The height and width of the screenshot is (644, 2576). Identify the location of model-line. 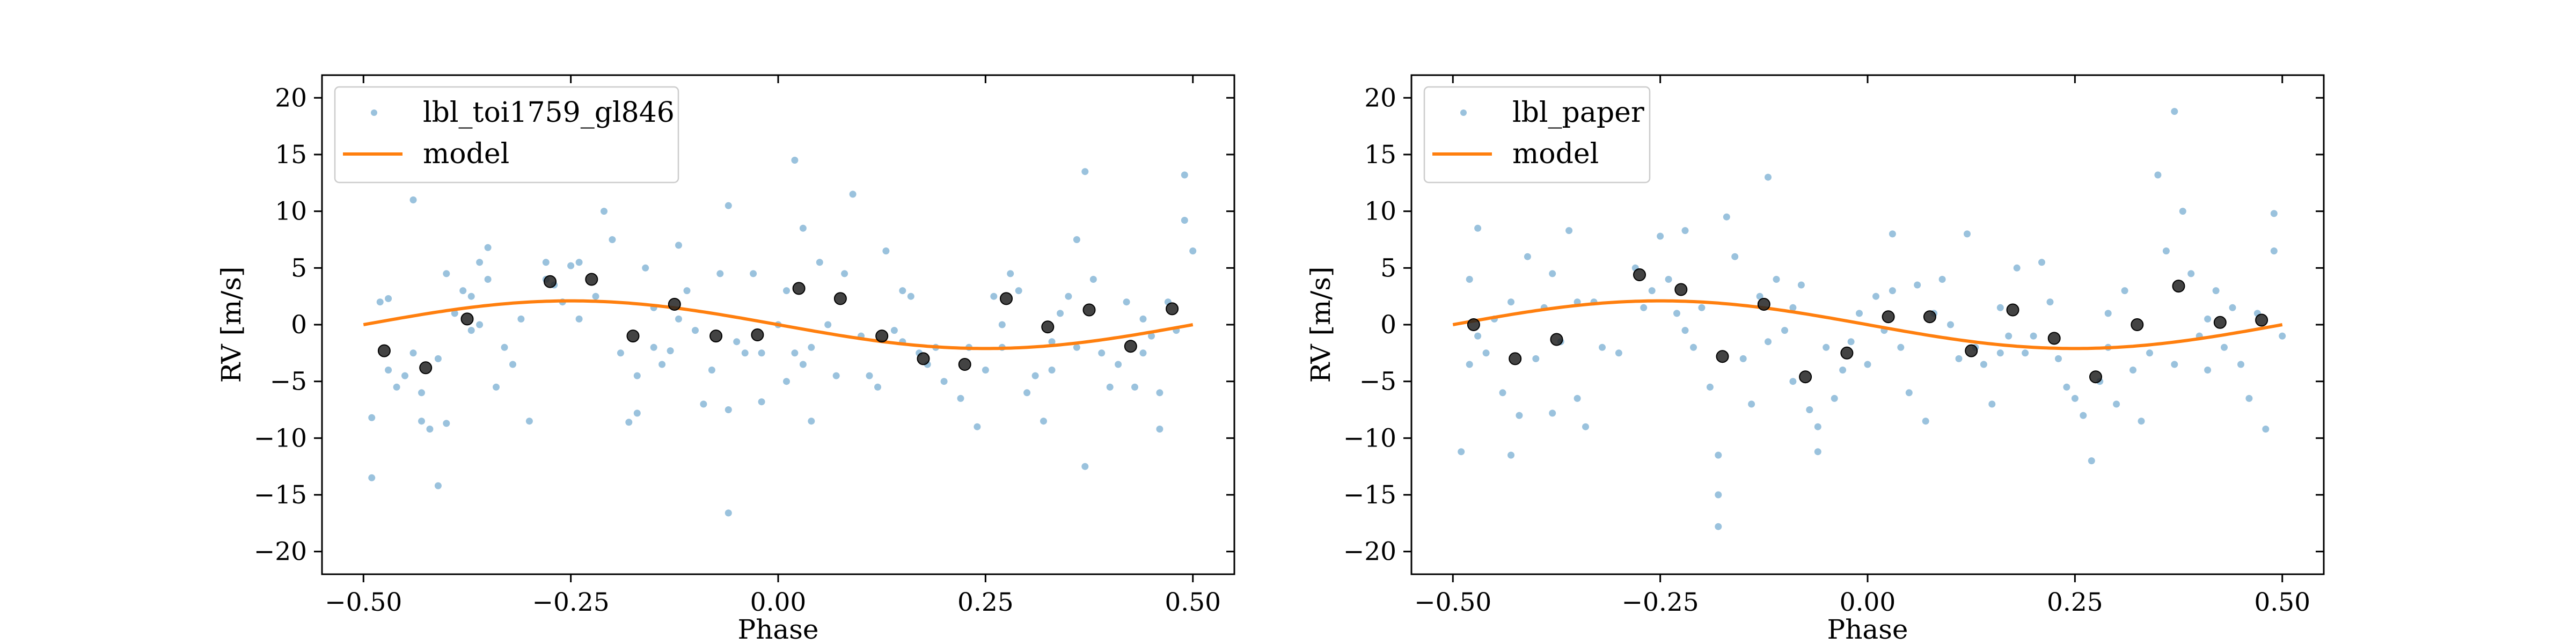
(1867, 324).